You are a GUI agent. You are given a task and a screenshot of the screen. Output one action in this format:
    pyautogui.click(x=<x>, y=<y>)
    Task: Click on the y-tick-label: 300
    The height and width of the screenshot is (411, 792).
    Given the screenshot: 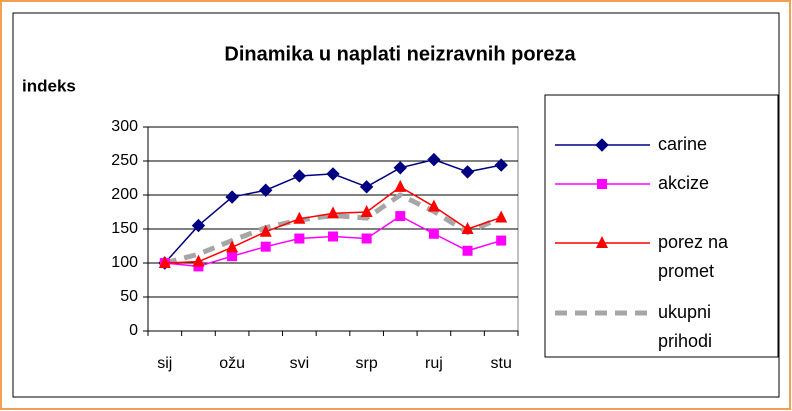 What is the action you would take?
    pyautogui.click(x=124, y=126)
    